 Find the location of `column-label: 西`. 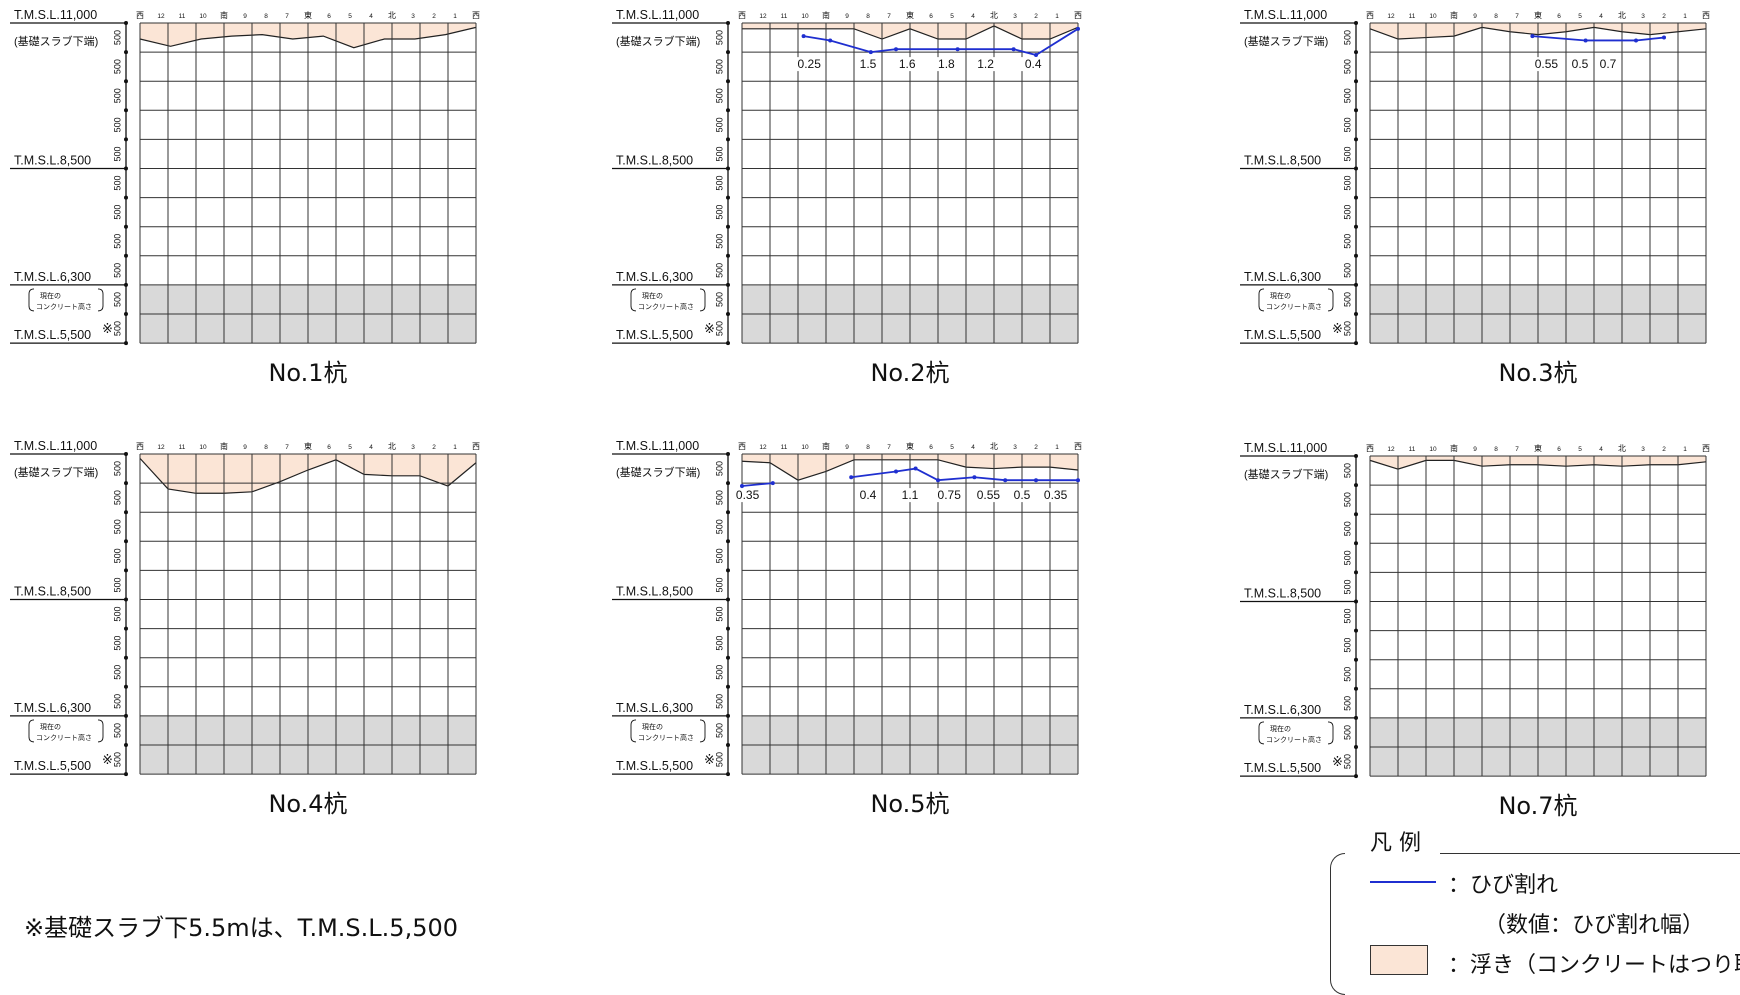

column-label: 西 is located at coordinates (1078, 15).